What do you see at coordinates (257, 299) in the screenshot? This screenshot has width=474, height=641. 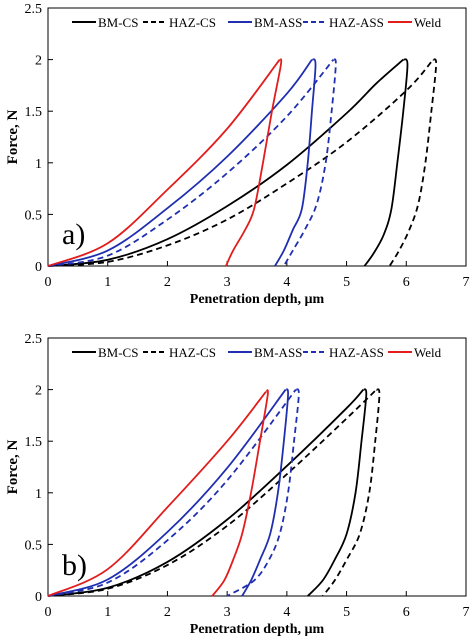 I see `x-axis-label-a: Penetration depth, µm` at bounding box center [257, 299].